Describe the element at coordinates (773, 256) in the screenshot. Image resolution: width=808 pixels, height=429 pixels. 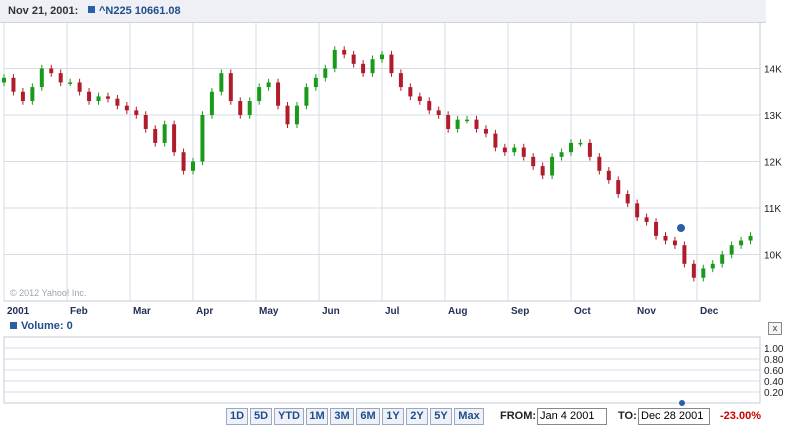
I see `y-tick-label: 10K` at that location.